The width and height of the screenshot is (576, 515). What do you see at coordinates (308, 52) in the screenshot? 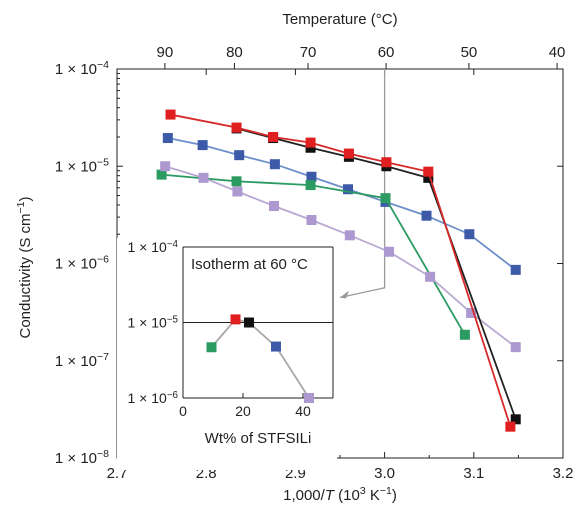
I see `top-tick-label: 70` at bounding box center [308, 52].